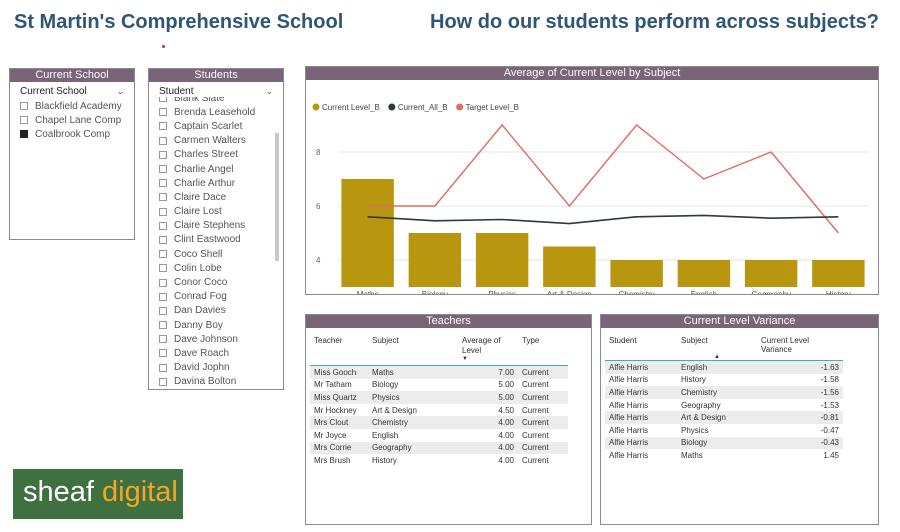 This screenshot has width=900, height=532. What do you see at coordinates (216, 90) in the screenshot?
I see `student-dropdown: Student ⌄` at bounding box center [216, 90].